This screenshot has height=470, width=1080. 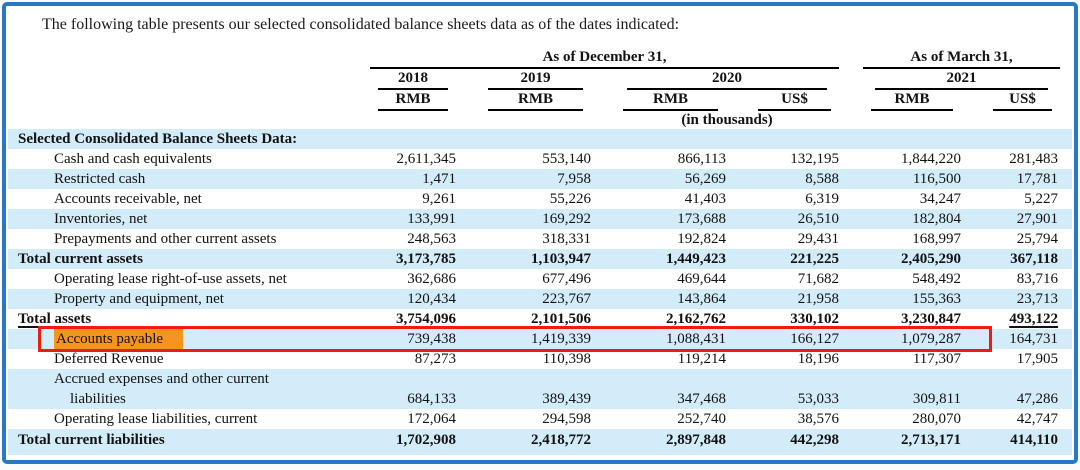 What do you see at coordinates (701, 419) in the screenshot?
I see `cell-value: 252,740` at bounding box center [701, 419].